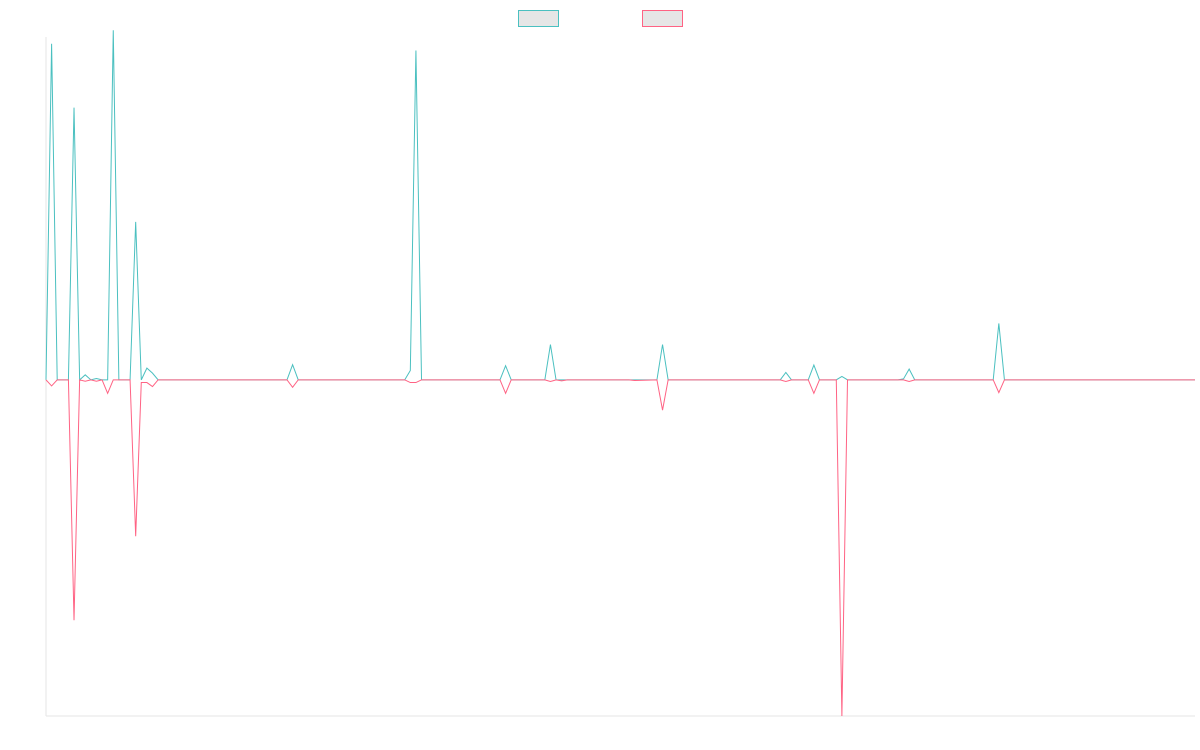 The width and height of the screenshot is (1200, 750). Describe the element at coordinates (600, 18) in the screenshot. I see `legend` at that location.